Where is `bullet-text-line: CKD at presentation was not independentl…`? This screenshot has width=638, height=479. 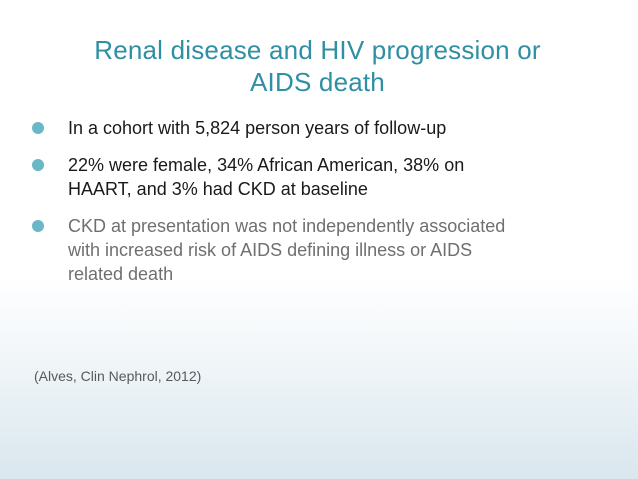
bullet-text-line: CKD at presentation was not independentl… is located at coordinates (287, 226).